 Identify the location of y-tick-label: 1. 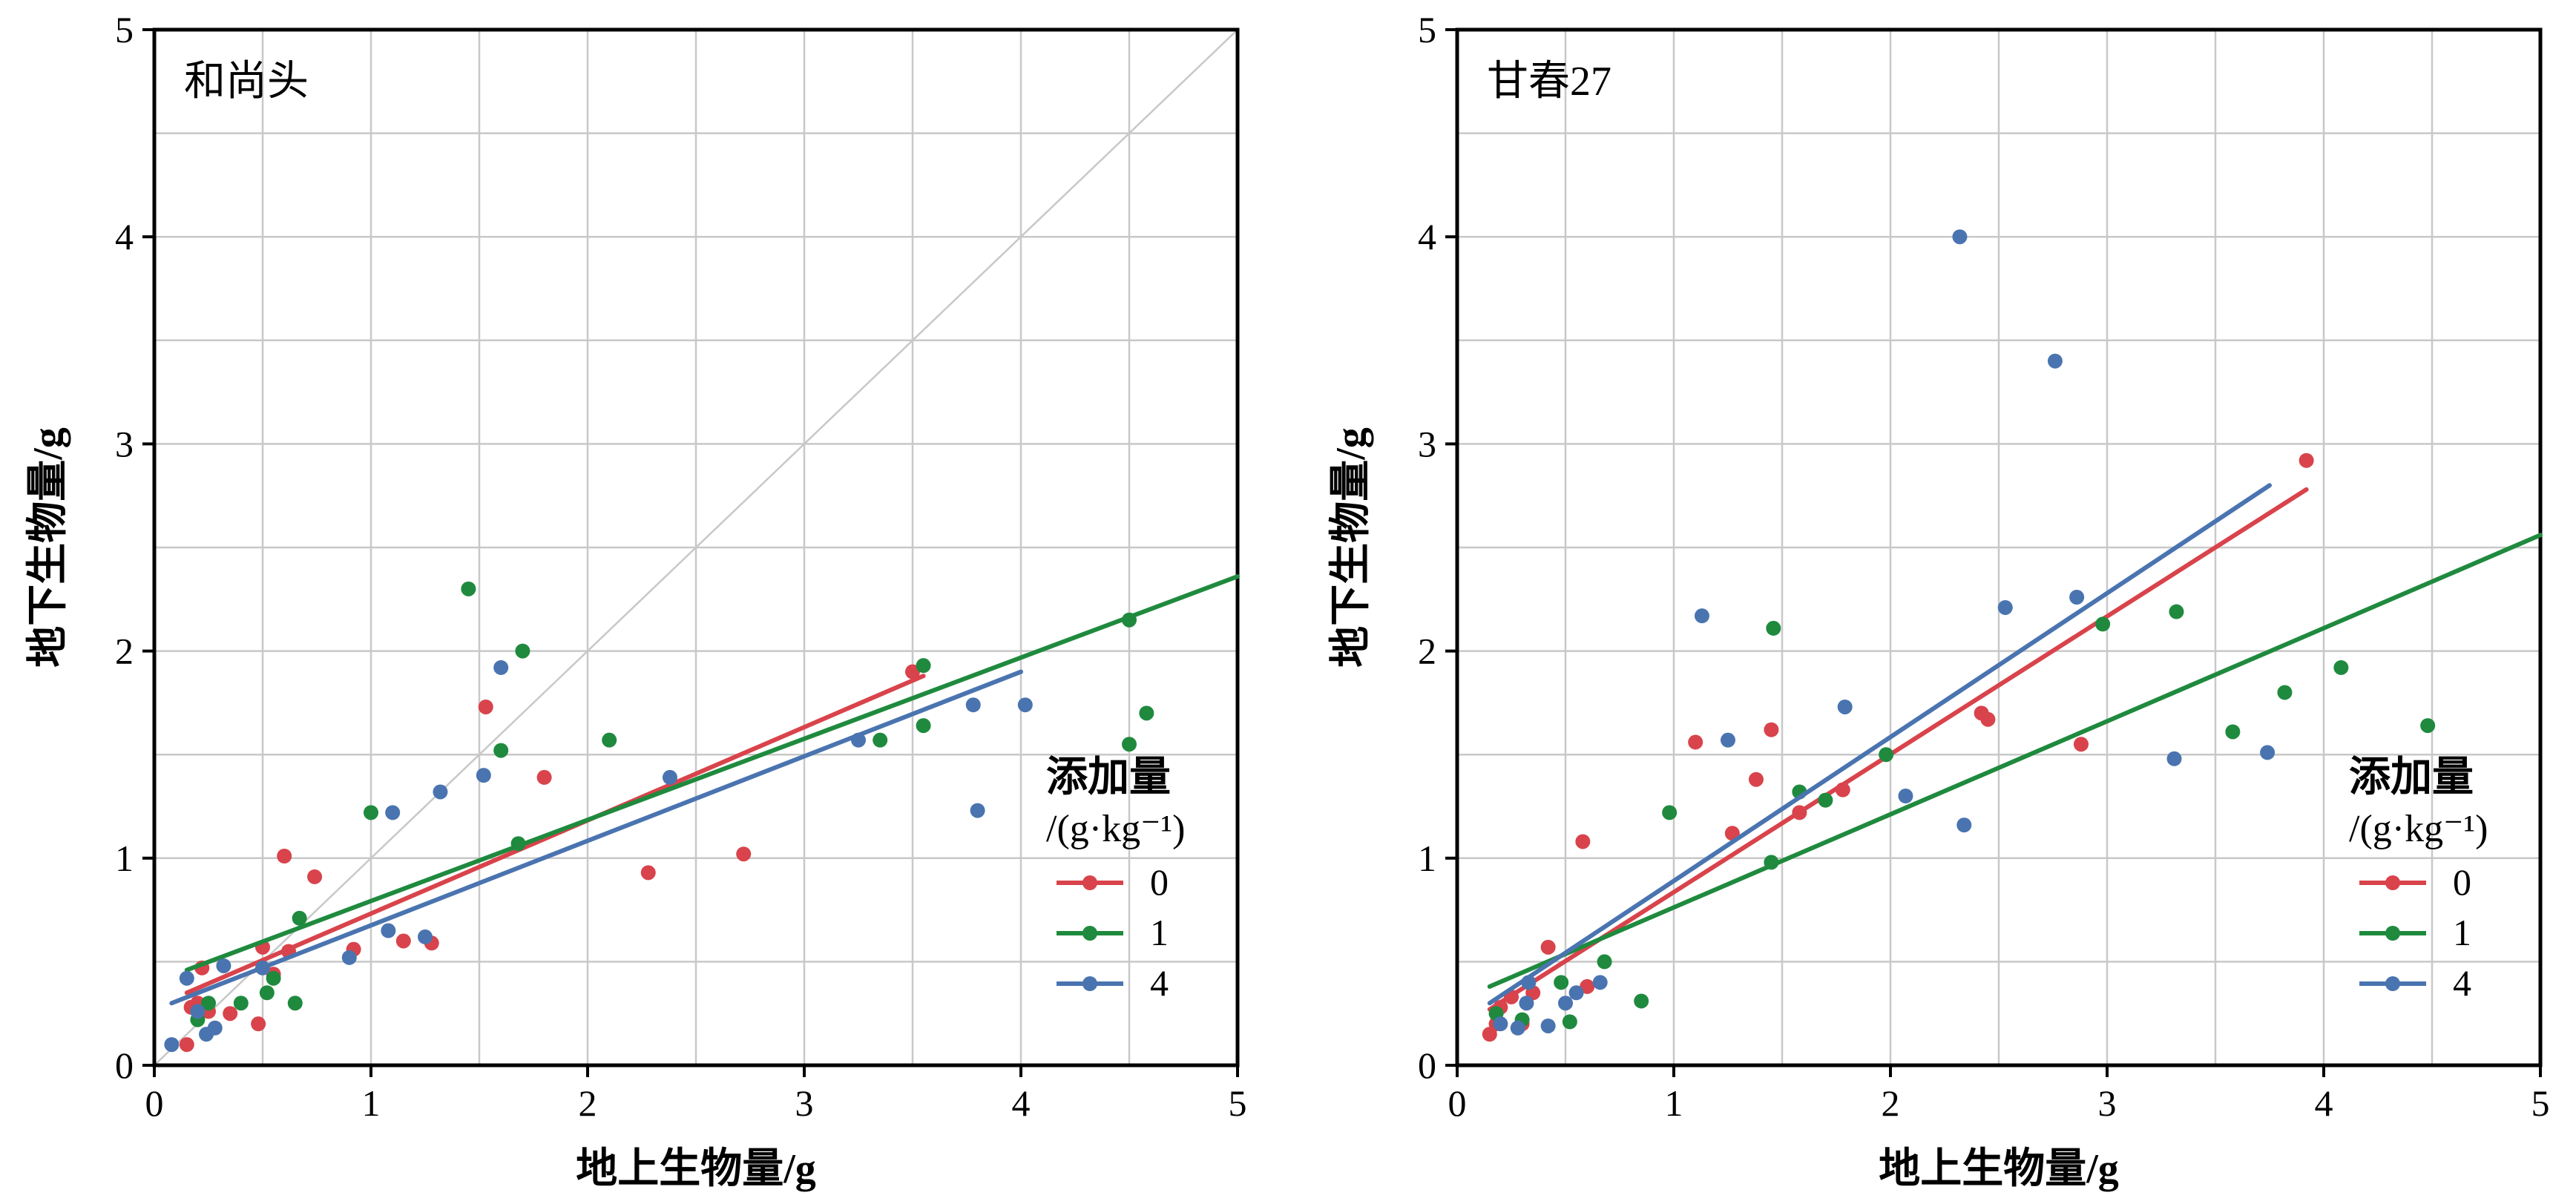
(125, 858).